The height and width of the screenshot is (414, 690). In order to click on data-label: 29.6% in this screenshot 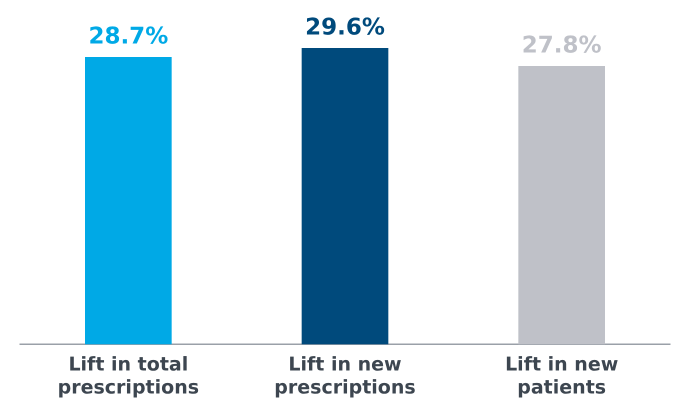, I will do `click(345, 27)`.